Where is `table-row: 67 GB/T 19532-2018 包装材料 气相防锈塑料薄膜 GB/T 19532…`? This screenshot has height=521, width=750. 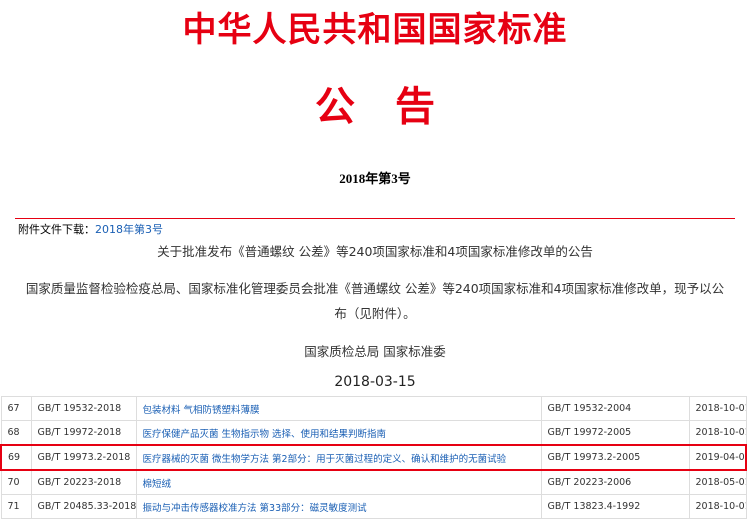 table-row: 67 GB/T 19532-2018 包装材料 气相防锈塑料薄膜 GB/T 19532… is located at coordinates (373, 408).